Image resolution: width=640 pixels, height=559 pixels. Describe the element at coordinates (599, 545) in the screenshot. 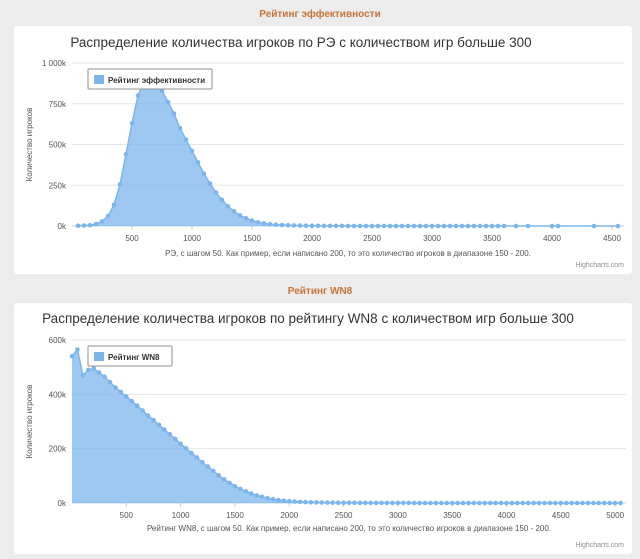

I see `highcharts-credit-2: Highcharts.com` at that location.